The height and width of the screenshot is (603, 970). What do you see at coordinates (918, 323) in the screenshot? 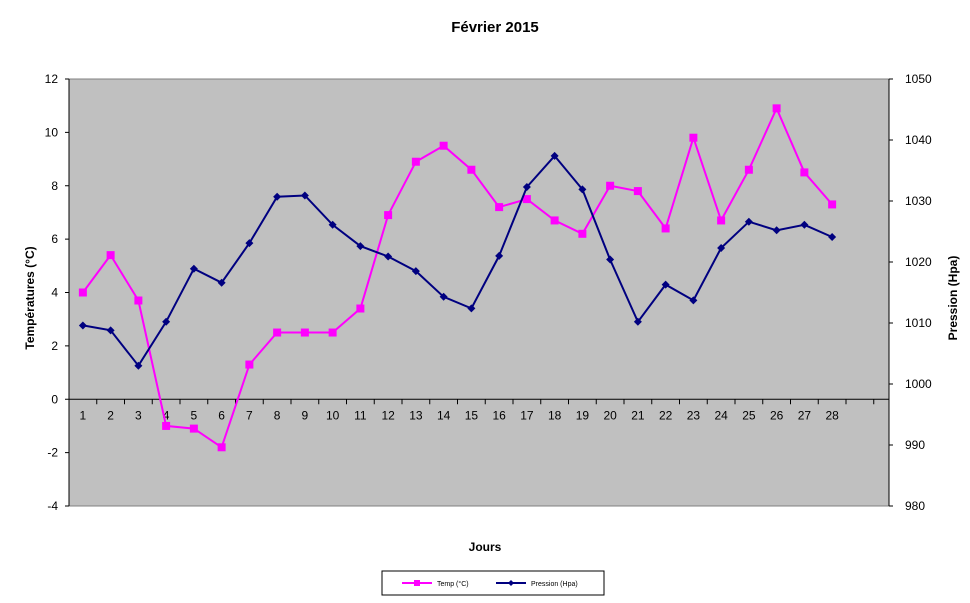
I see `right-tick-label: 1010` at bounding box center [918, 323].